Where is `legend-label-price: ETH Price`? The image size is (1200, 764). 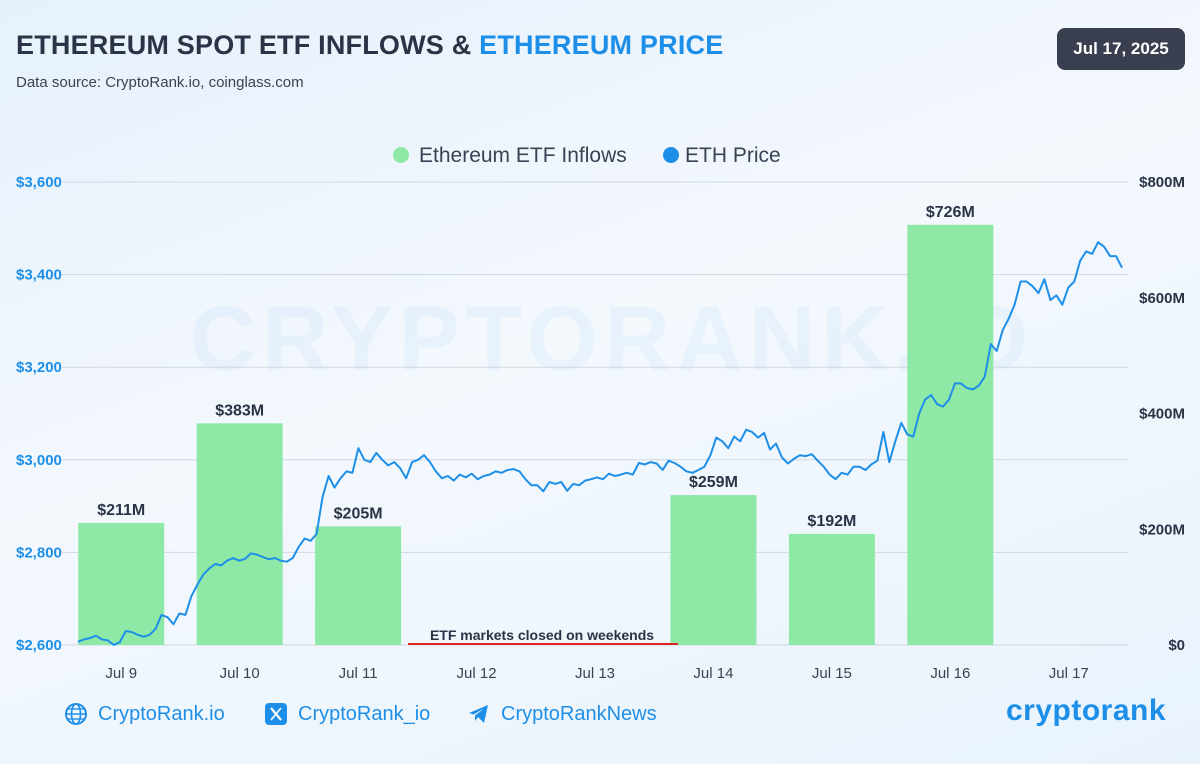
legend-label-price: ETH Price is located at coordinates (733, 155).